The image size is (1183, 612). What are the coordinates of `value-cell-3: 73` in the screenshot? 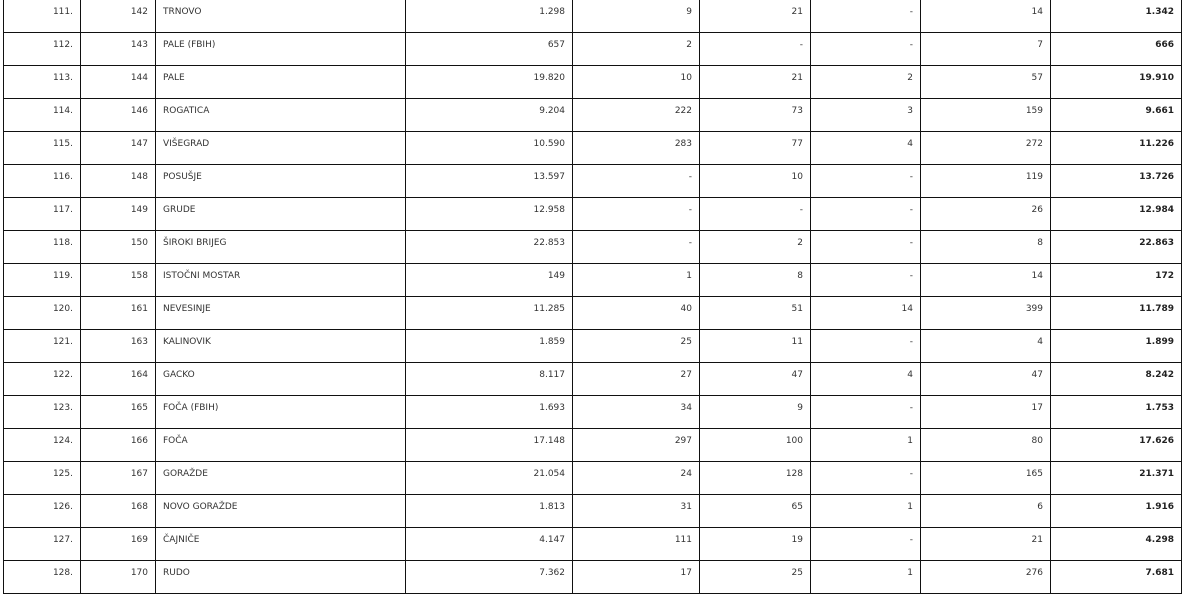 It's located at (755, 115).